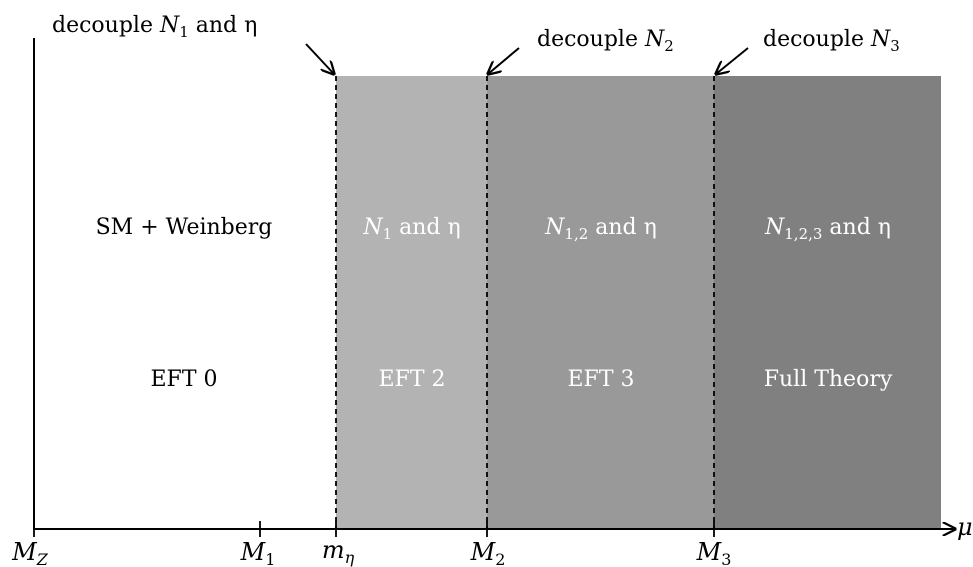 The image size is (973, 567). Describe the element at coordinates (600, 229) in the screenshot. I see `region-eft3-content-label: N1,2 and η` at that location.